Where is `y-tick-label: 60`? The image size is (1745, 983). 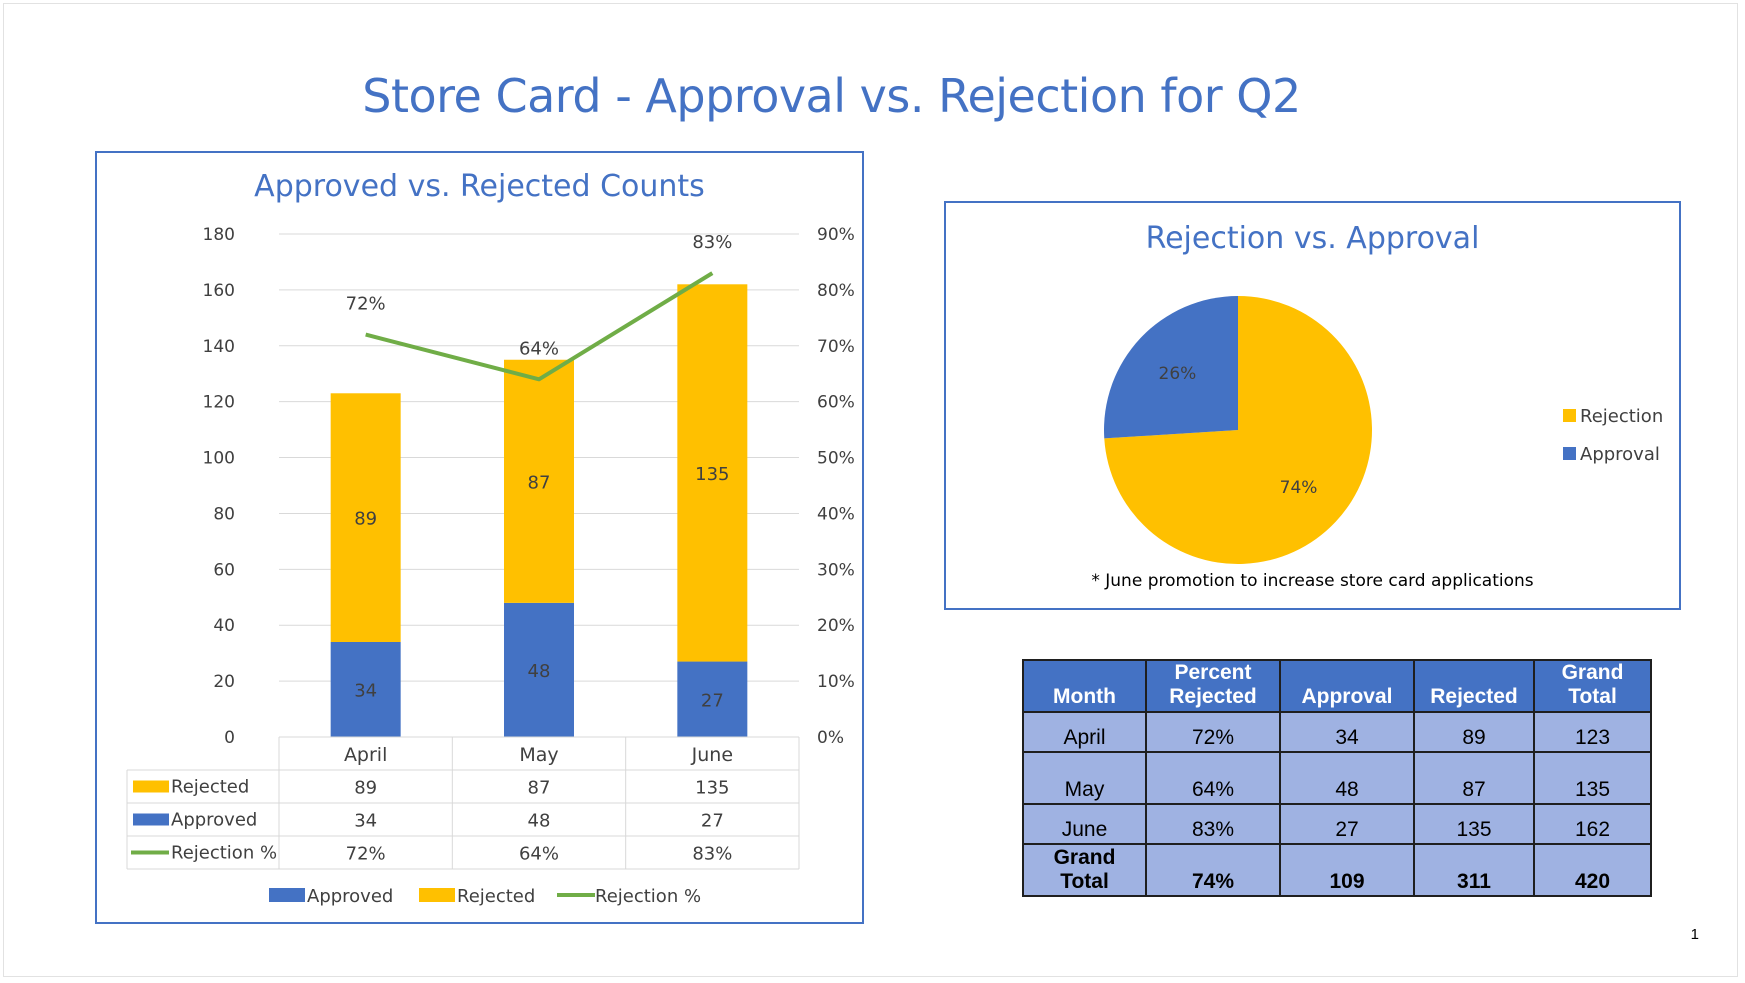 y-tick-label: 60 is located at coordinates (224, 570).